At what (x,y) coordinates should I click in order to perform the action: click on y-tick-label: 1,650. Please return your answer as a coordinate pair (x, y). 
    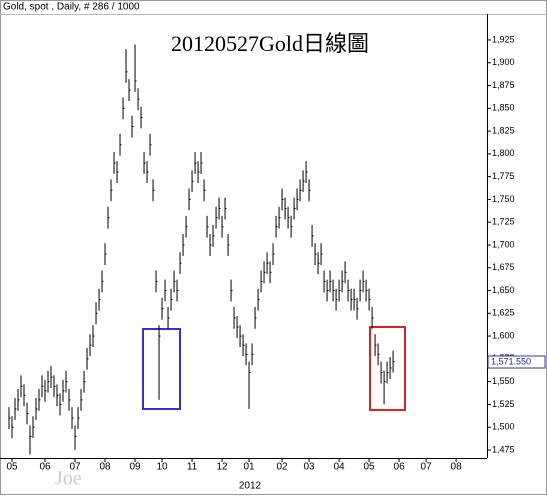
    Looking at the image, I should click on (503, 290).